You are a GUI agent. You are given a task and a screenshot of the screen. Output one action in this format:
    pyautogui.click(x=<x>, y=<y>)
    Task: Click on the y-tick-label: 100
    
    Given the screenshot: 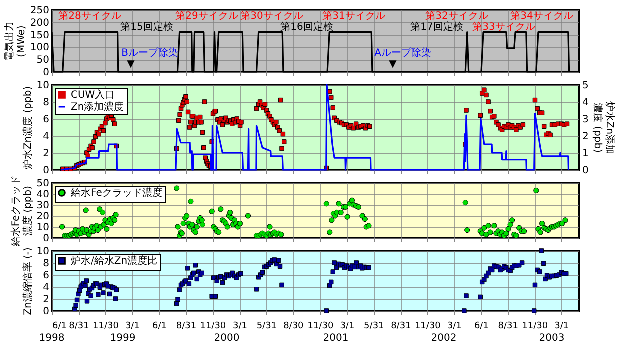 What is the action you would take?
    pyautogui.click(x=40, y=48)
    